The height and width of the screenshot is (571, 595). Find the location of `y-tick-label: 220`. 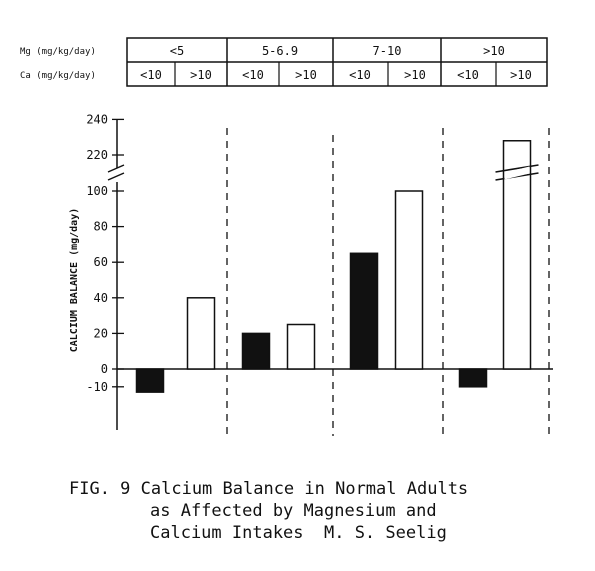

y-tick-label: 220 is located at coordinates (97, 155).